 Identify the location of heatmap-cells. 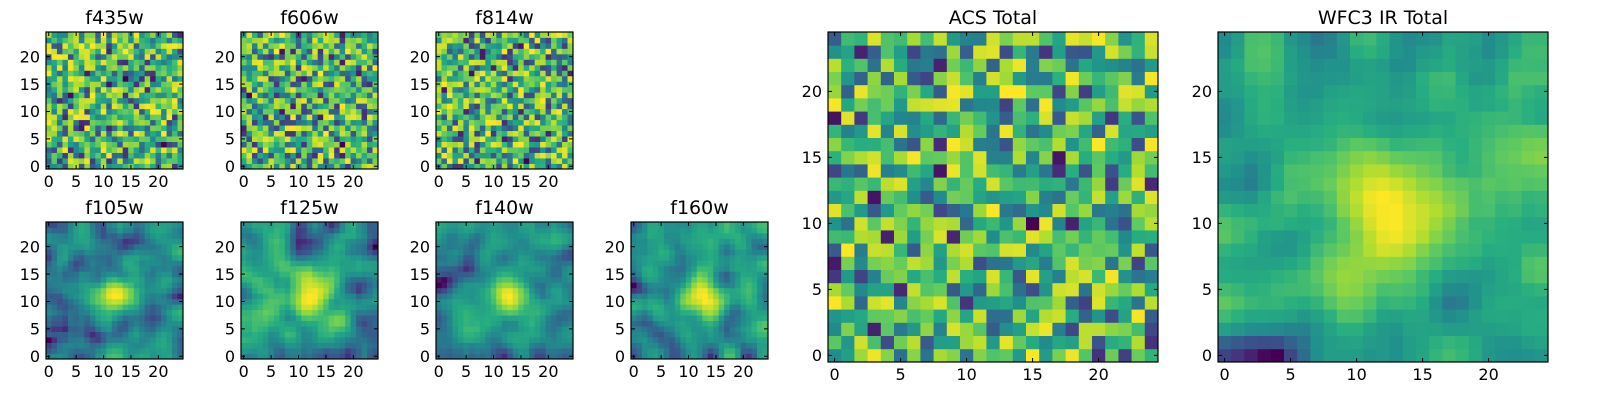
(115, 101).